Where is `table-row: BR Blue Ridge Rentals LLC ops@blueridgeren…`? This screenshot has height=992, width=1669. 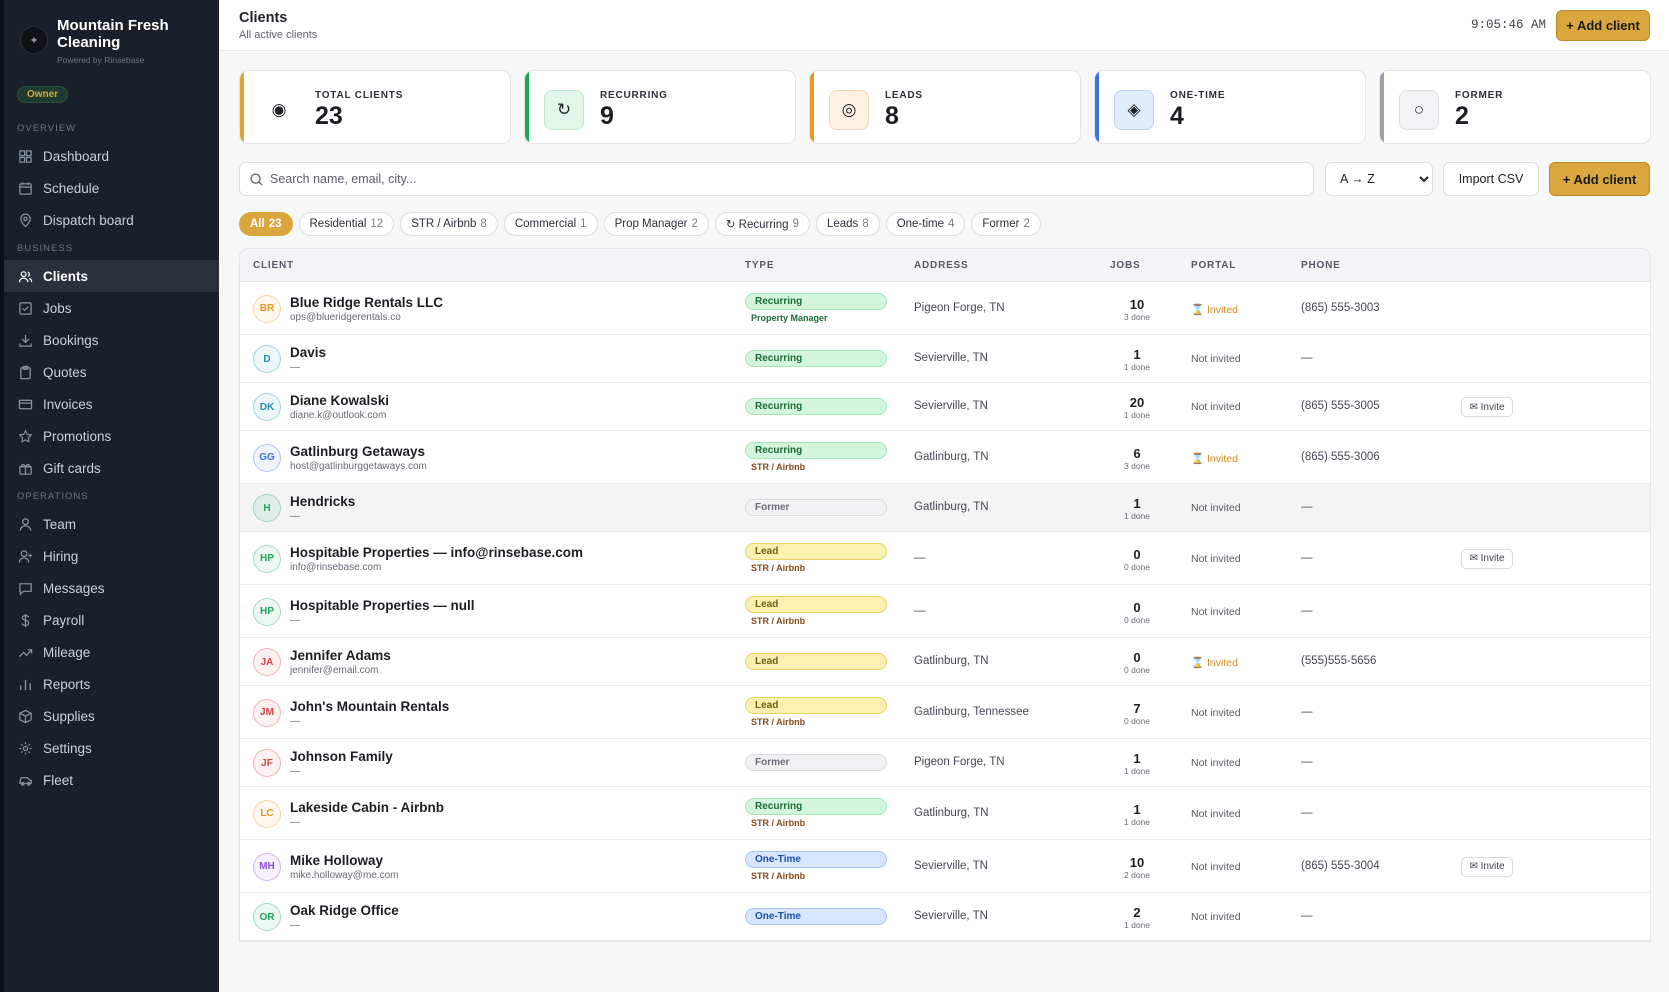 table-row: BR Blue Ridge Rentals LLC ops@blueridgeren… is located at coordinates (945, 308).